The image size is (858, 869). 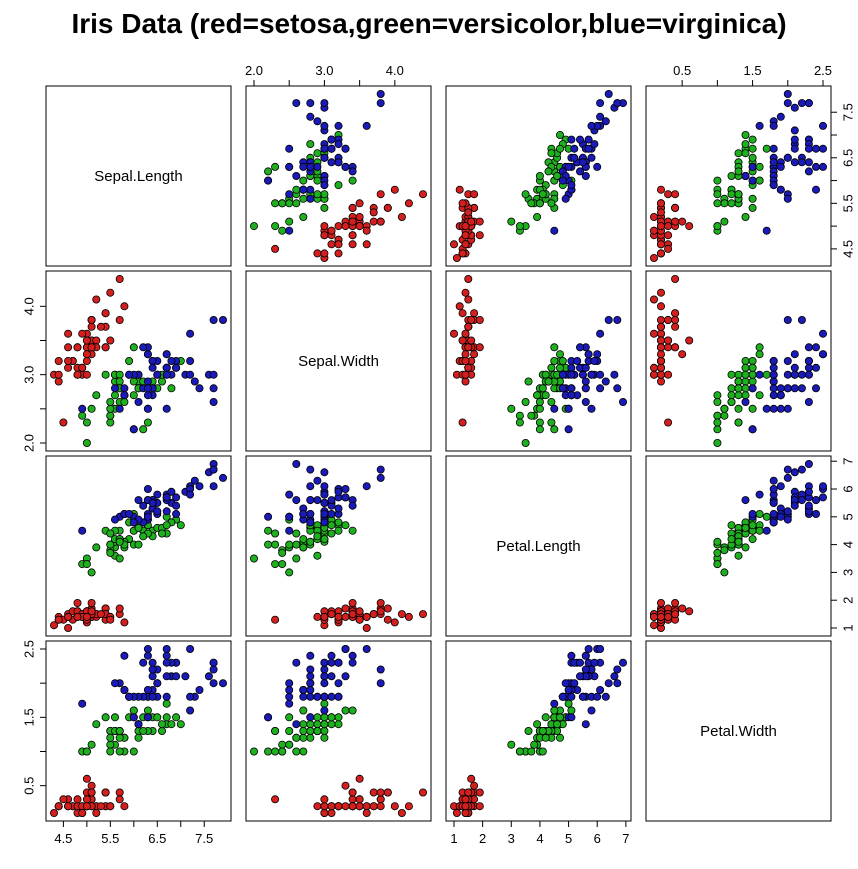 I want to click on panel-petal-length-vs-sepal-width, so click(x=338, y=546).